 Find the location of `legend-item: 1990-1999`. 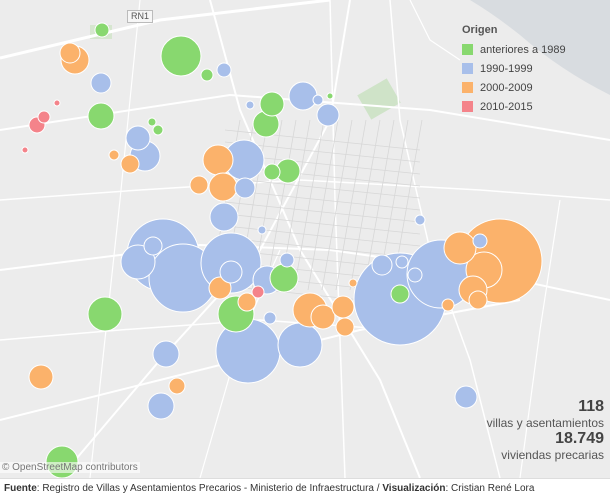

legend-item: 1990-1999 is located at coordinates (522, 68).